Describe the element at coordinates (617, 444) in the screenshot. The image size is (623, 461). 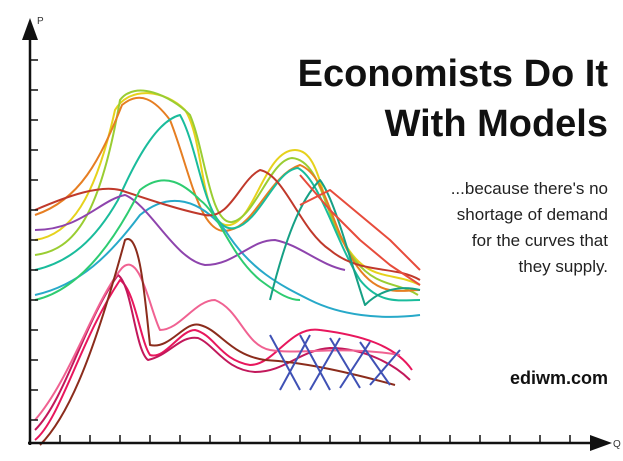
I see `x-axis-label: Q` at that location.